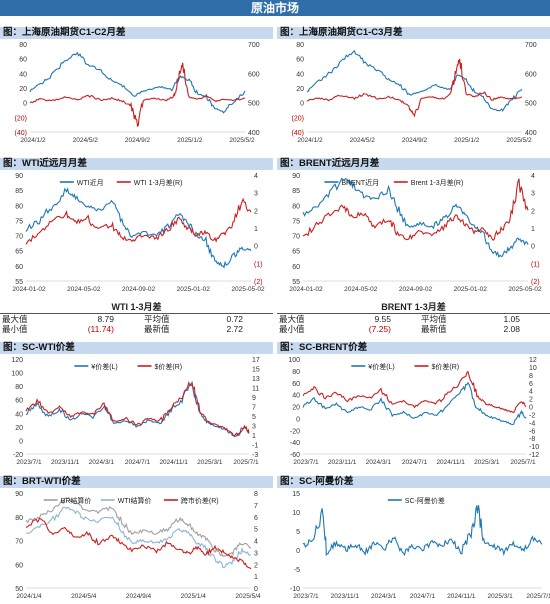 This screenshot has width=550, height=604. What do you see at coordinates (434, 329) in the screenshot?
I see `stat-label: 最新值` at bounding box center [434, 329].